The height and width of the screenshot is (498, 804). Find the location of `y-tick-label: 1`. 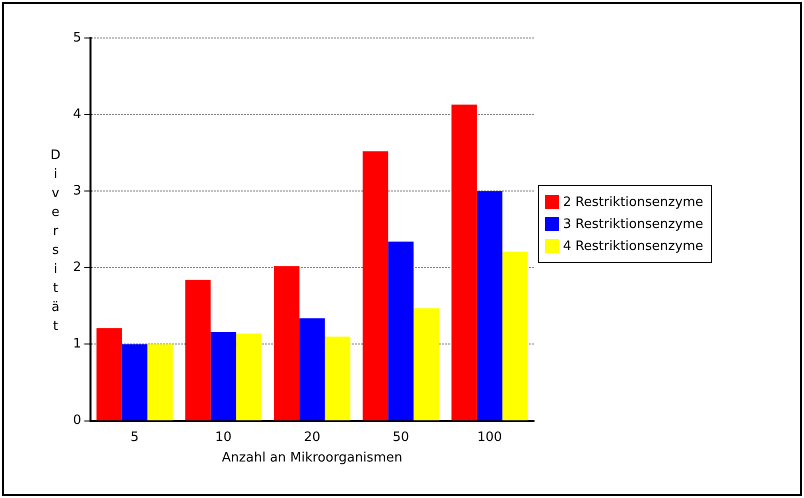

y-tick-label: 1 is located at coordinates (77, 344).